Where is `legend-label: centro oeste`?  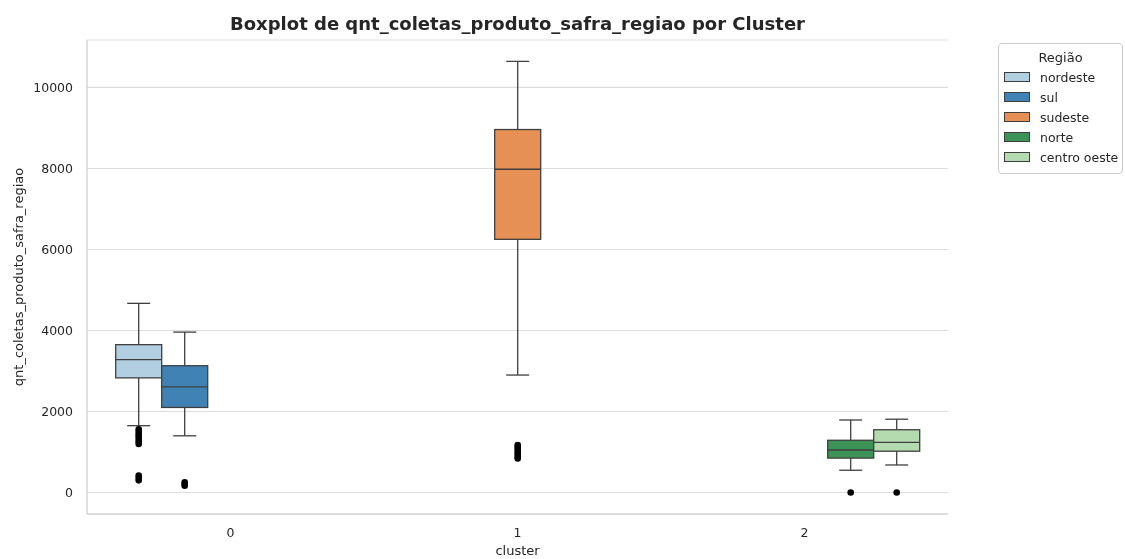 legend-label: centro oeste is located at coordinates (1079, 157).